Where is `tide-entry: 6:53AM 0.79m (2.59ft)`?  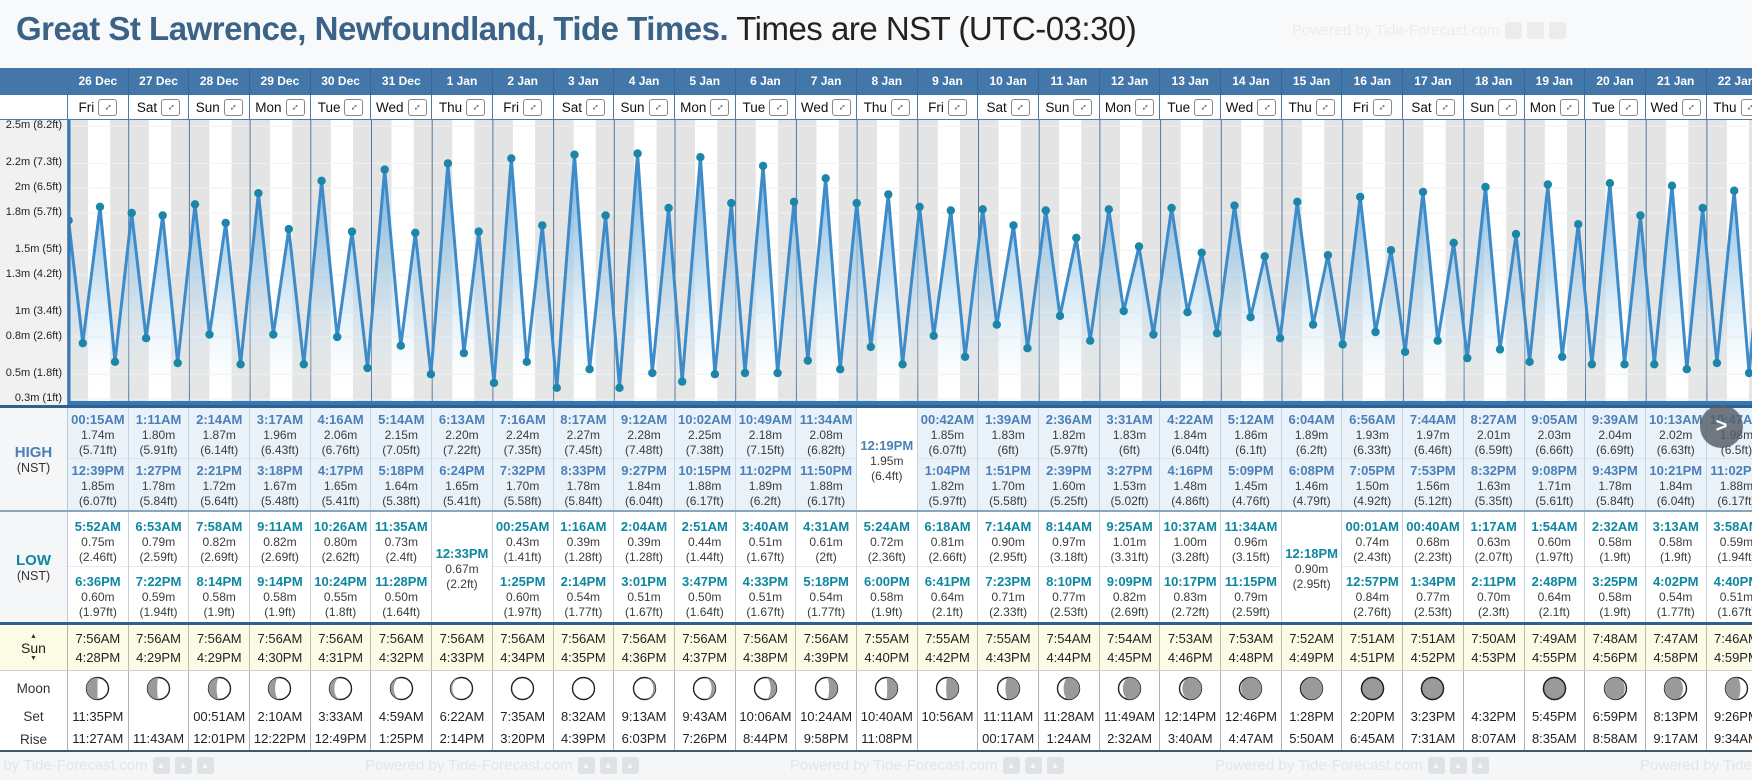
tide-entry: 6:53AM 0.79m (2.59ft) is located at coordinates (158, 539).